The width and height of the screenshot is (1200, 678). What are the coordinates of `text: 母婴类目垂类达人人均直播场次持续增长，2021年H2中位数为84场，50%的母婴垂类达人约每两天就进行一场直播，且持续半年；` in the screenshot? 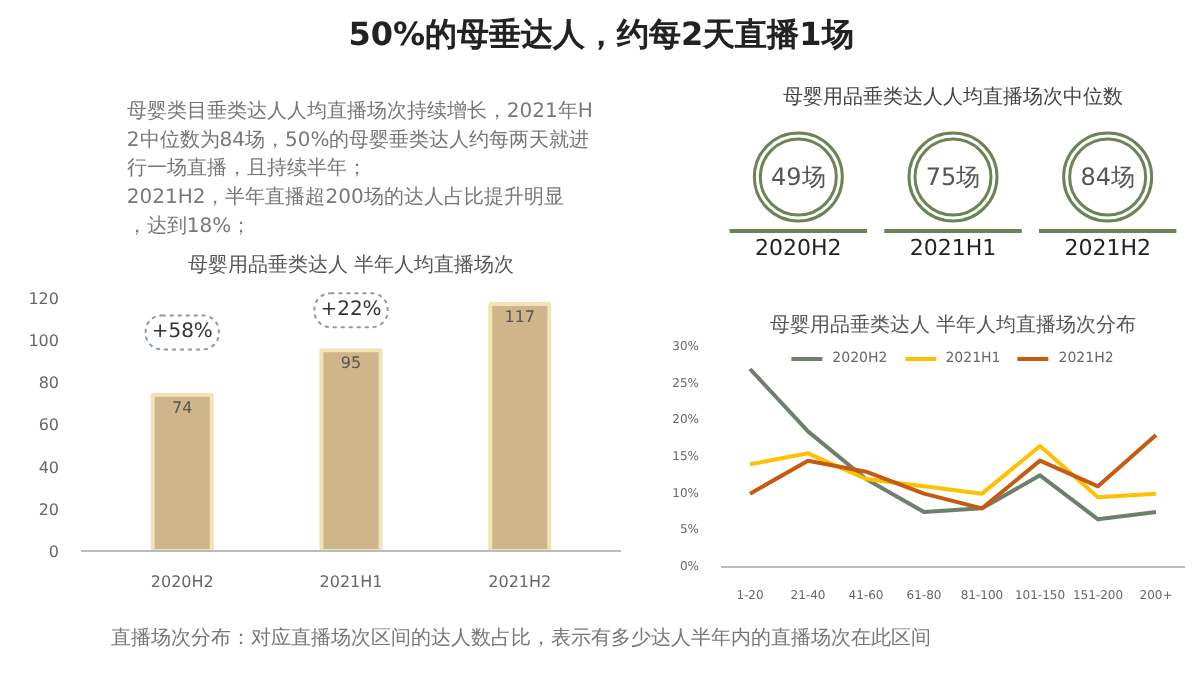 It's located at (359, 140).